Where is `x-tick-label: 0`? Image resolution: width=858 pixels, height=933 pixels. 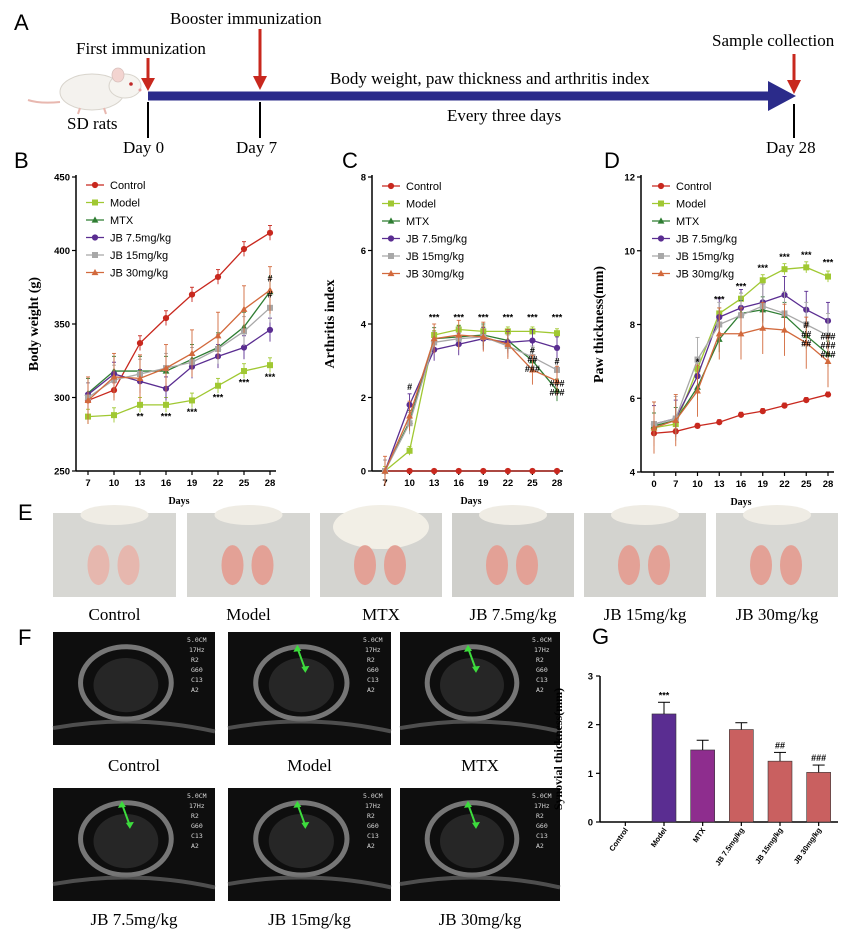 x-tick-label: 0 is located at coordinates (653, 484).